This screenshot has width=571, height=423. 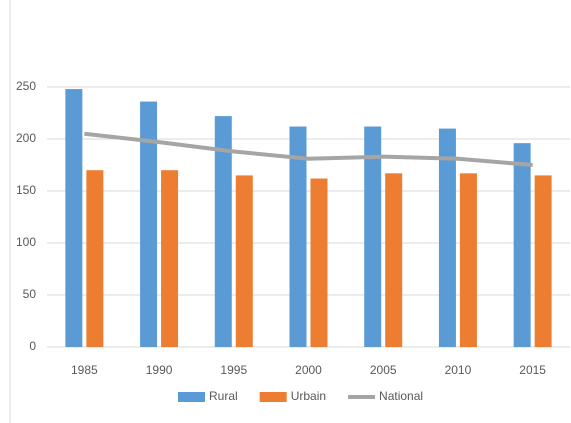 I want to click on y-tick-label: 250, so click(x=26, y=86).